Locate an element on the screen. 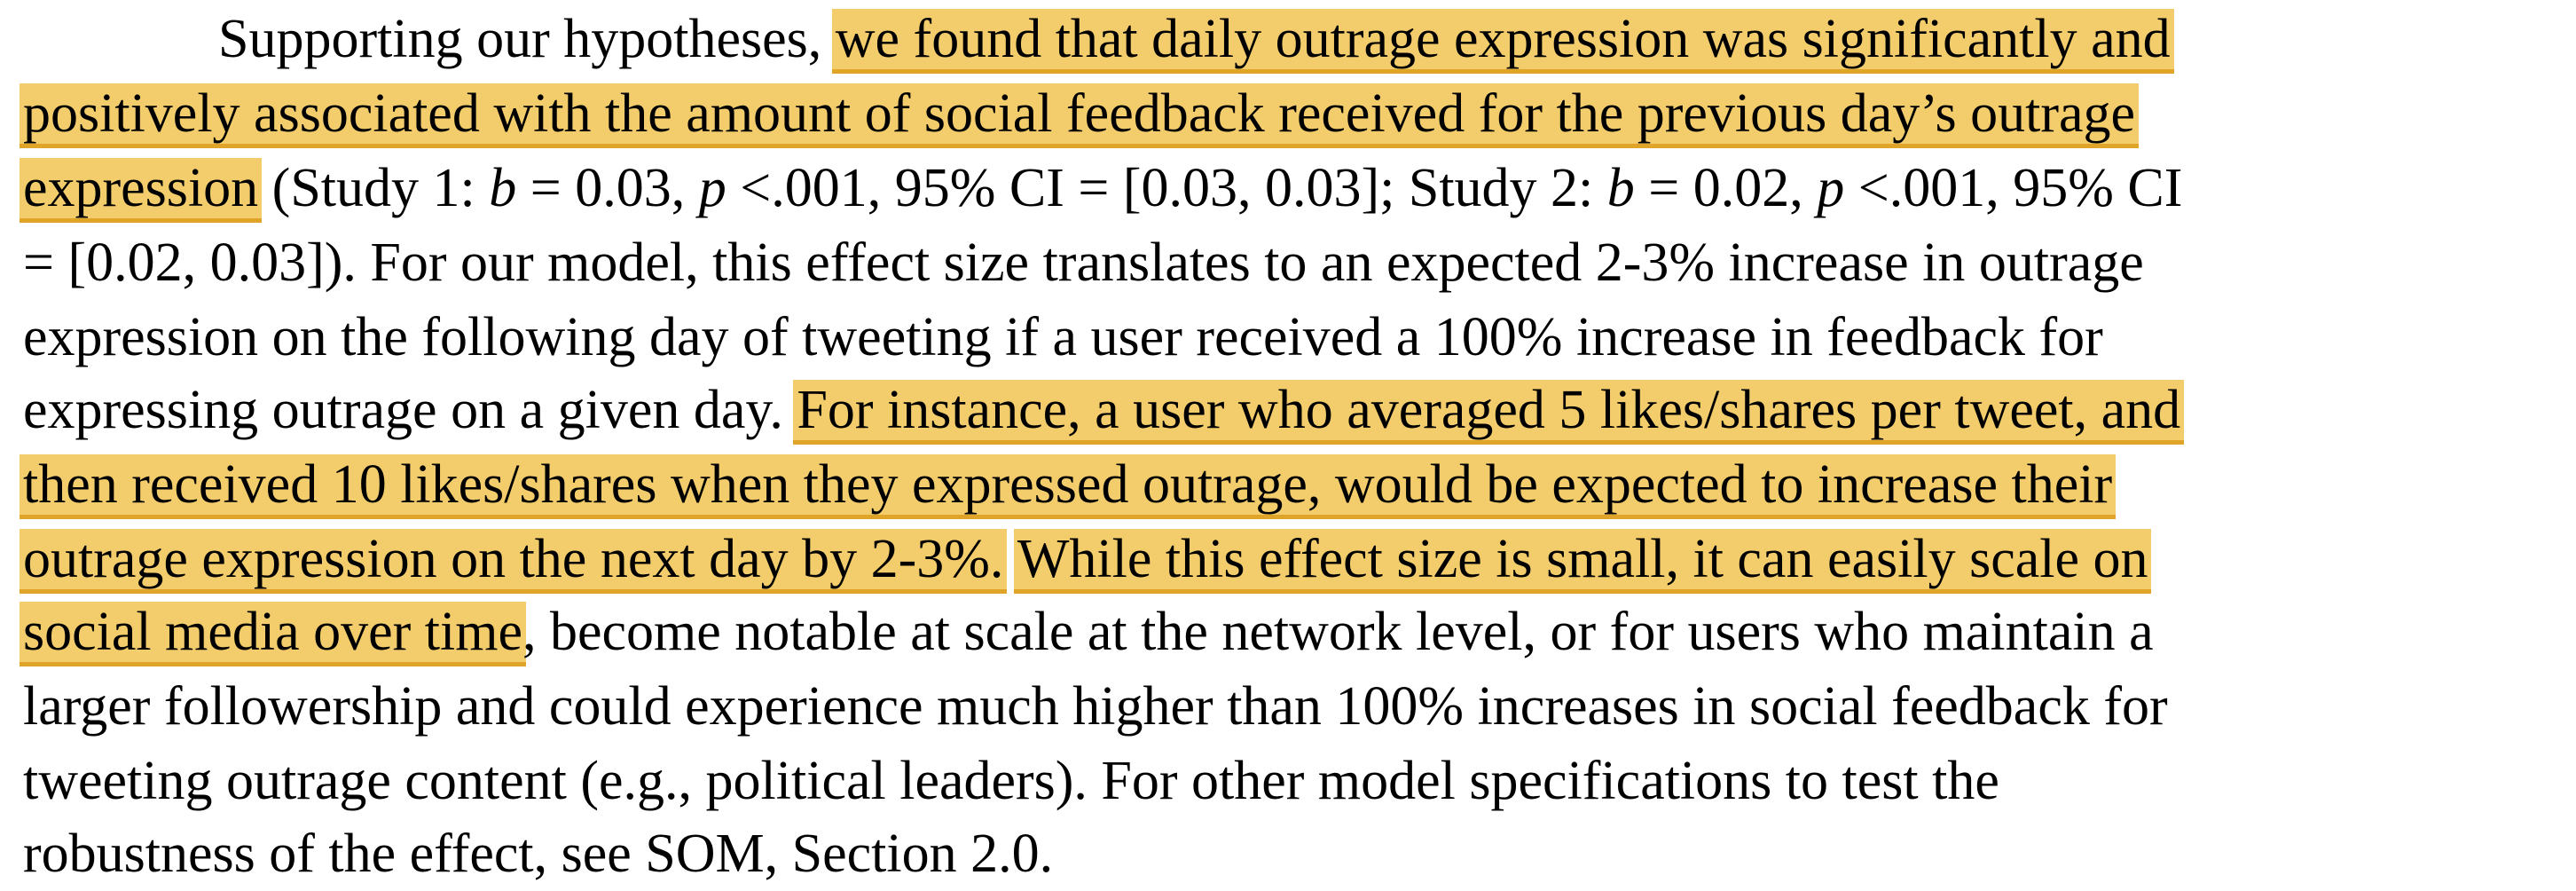  body-text: <.001, 95% CI = [0.03, 0.03]; Study 2: is located at coordinates (1166, 188).